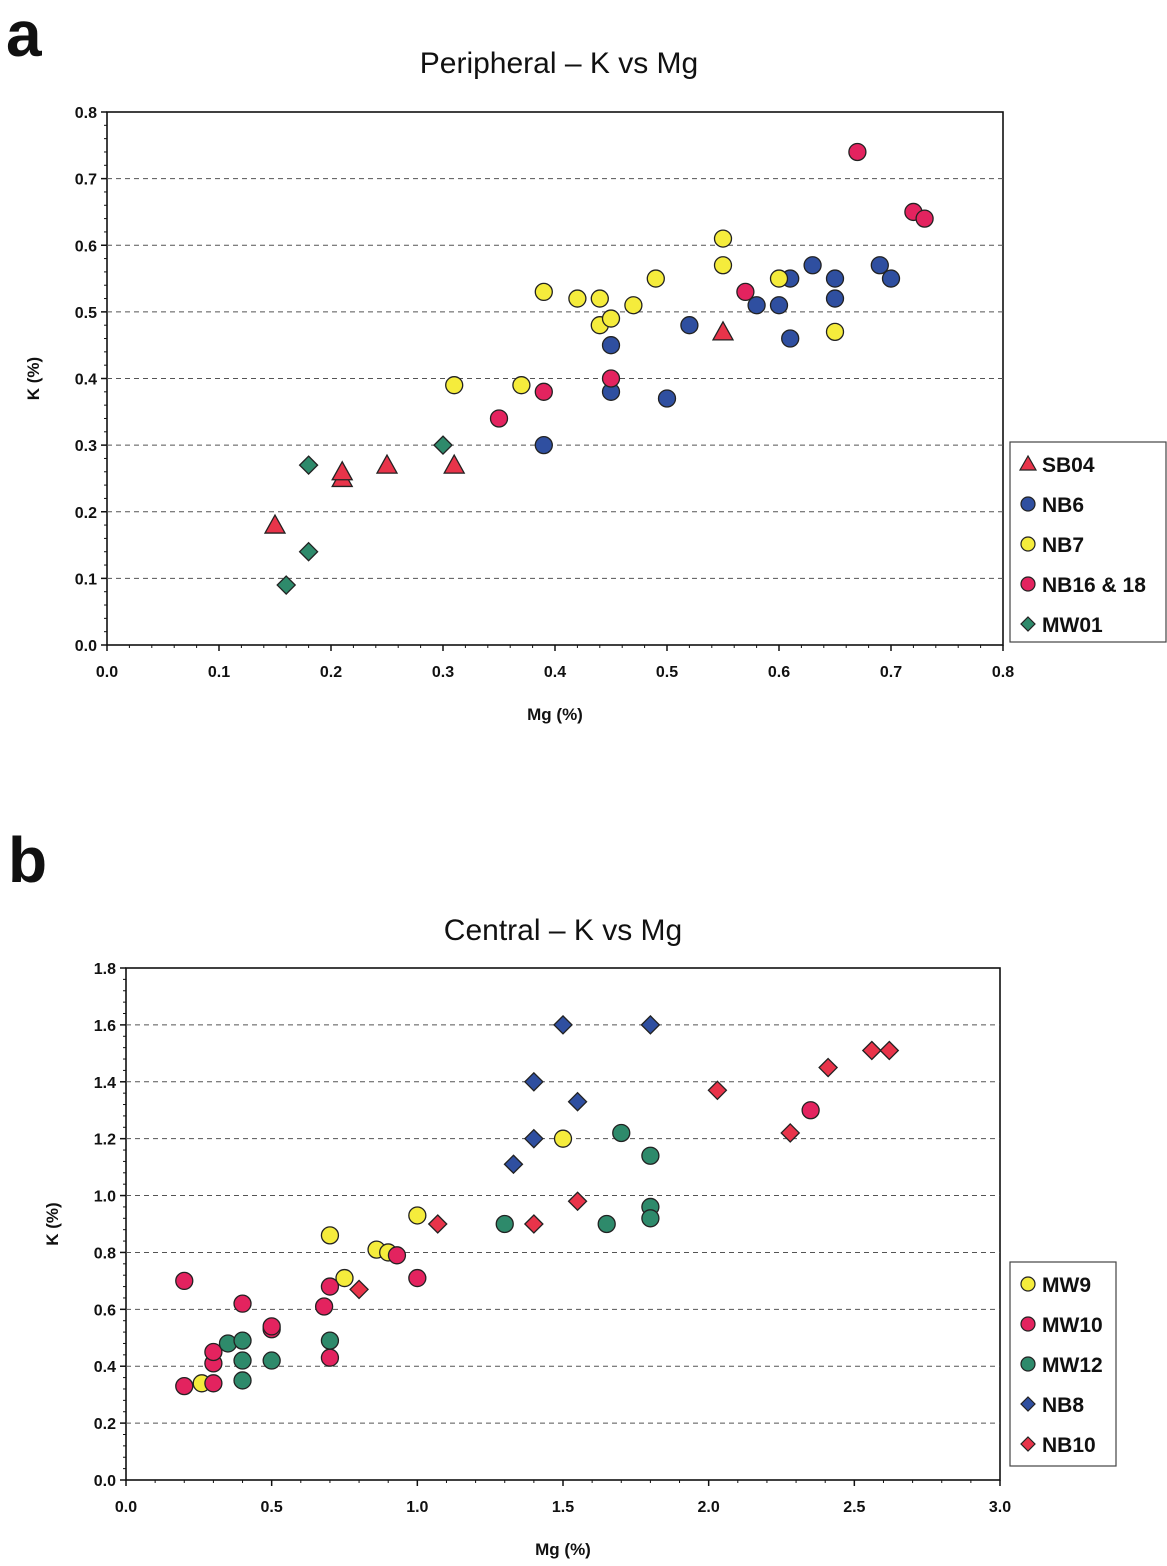 The height and width of the screenshot is (1566, 1167). What do you see at coordinates (105, 969) in the screenshot?
I see `y-tick-label: 1.8` at bounding box center [105, 969].